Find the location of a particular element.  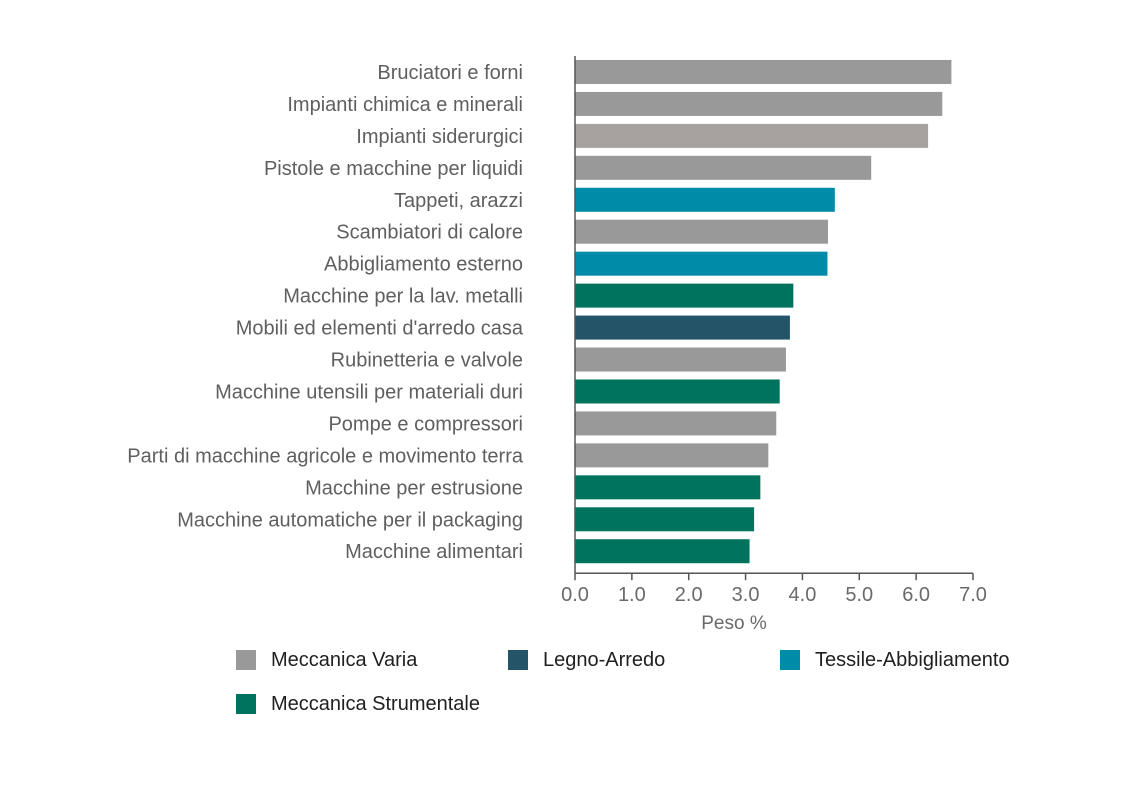

category-label: Macchine automatiche per il packaging is located at coordinates (350, 520).